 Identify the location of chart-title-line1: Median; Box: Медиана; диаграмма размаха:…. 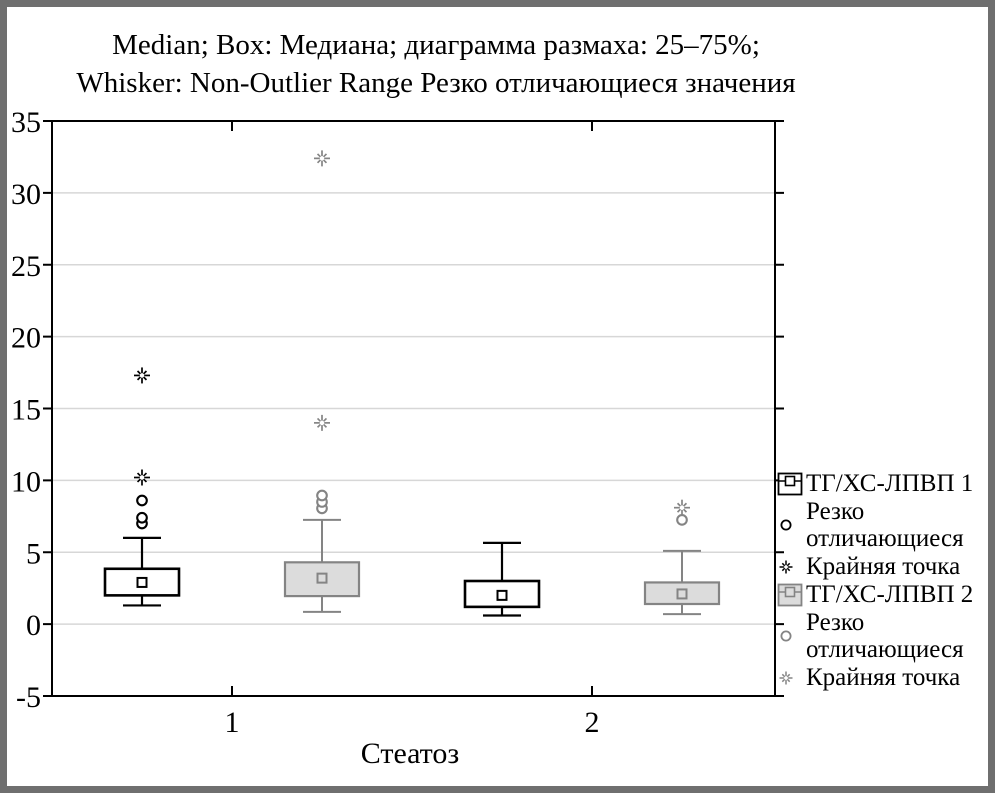
(436, 45).